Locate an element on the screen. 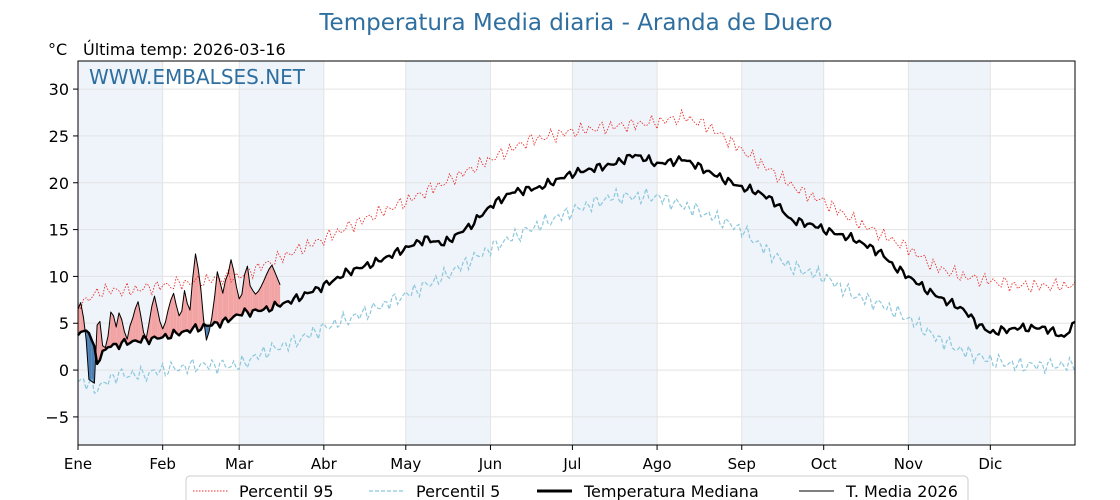 The width and height of the screenshot is (1120, 500). y-tick-label: 5 is located at coordinates (64, 323).